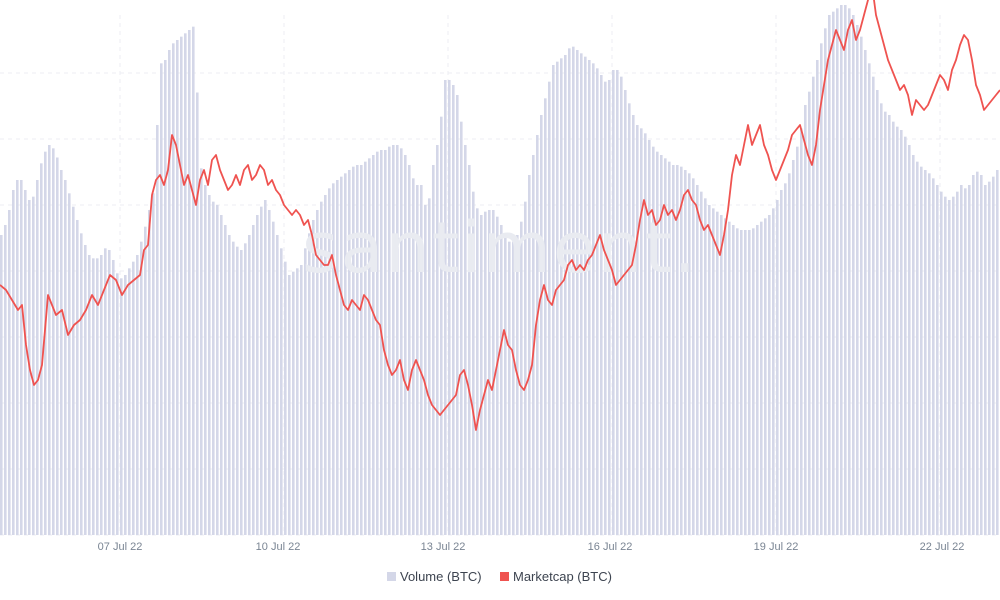 The width and height of the screenshot is (1000, 600). What do you see at coordinates (499, 576) in the screenshot?
I see `legend: Volume (BTC) Marketcap (BTC)` at bounding box center [499, 576].